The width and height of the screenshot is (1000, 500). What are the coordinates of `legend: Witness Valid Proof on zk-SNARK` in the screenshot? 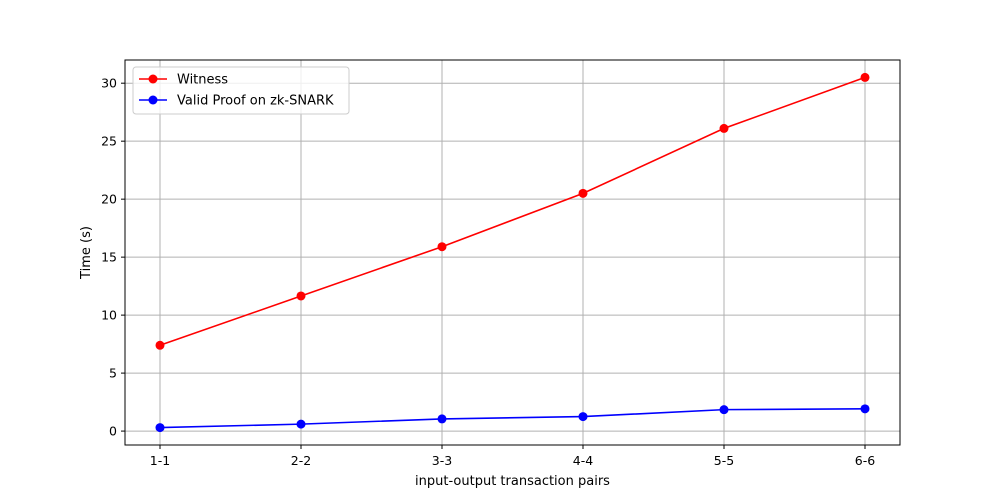 It's located at (241, 90).